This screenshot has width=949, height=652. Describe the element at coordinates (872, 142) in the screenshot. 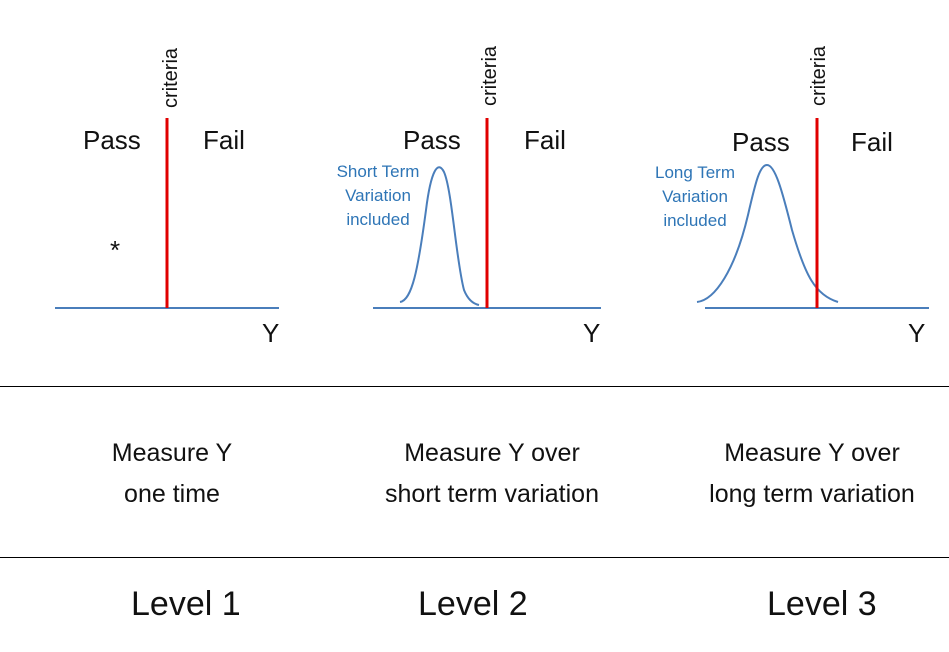

I see `panel-3-fail-label: Fail` at that location.